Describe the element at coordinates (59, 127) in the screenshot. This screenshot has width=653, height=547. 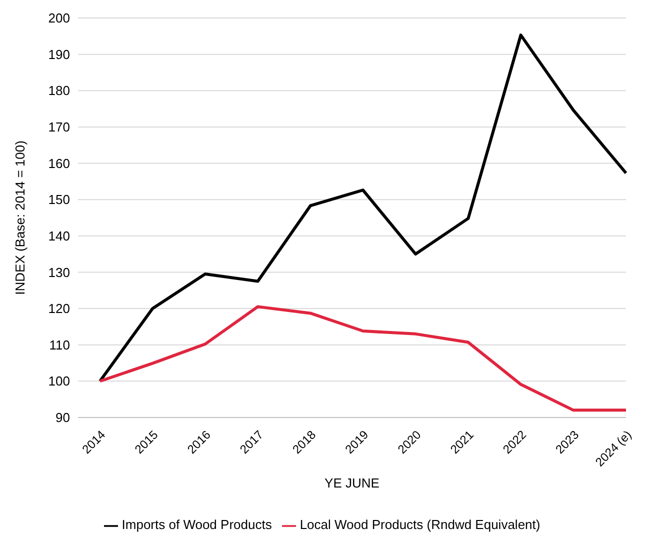
I see `y-tick-label: 170` at that location.